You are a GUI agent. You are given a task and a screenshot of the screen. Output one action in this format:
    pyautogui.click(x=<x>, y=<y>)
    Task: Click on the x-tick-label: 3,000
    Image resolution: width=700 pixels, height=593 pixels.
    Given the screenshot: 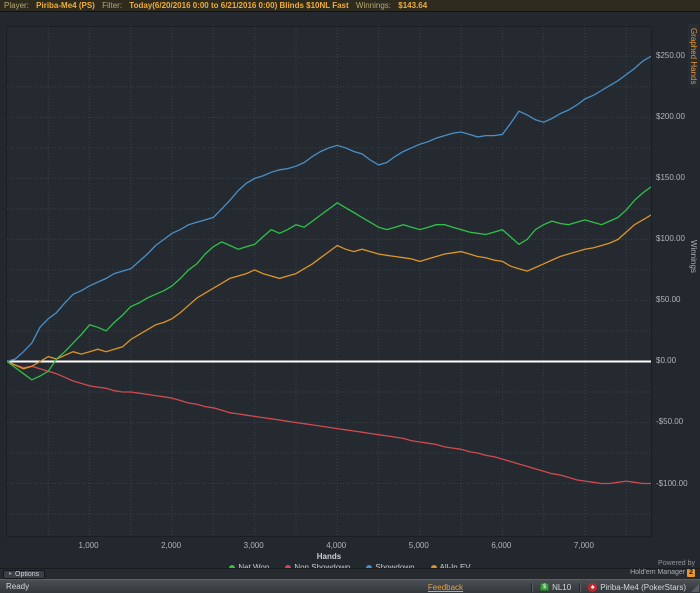 What is the action you would take?
    pyautogui.click(x=253, y=545)
    